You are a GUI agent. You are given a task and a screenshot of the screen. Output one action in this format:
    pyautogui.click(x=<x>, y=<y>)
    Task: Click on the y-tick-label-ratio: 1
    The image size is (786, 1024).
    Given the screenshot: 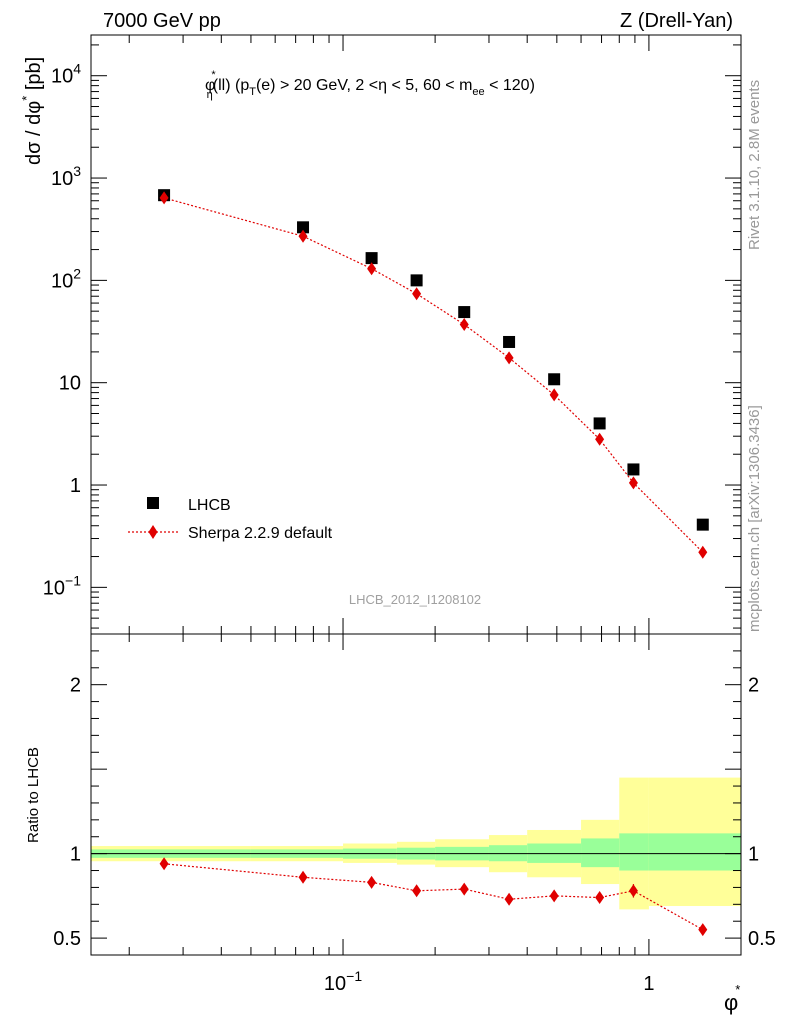 What is the action you would take?
    pyautogui.click(x=75, y=855)
    